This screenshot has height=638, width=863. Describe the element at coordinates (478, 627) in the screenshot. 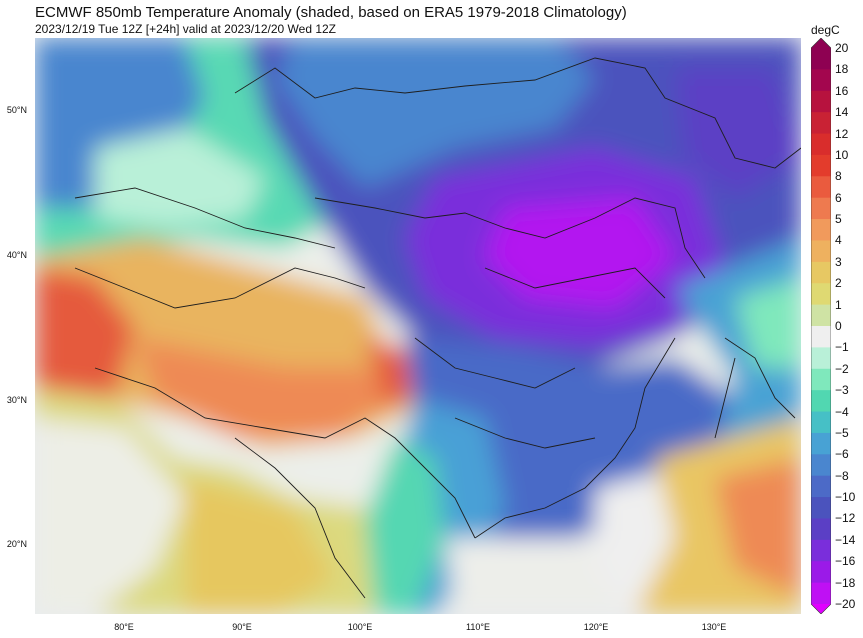

I see `lon-label-110: 110°E` at that location.